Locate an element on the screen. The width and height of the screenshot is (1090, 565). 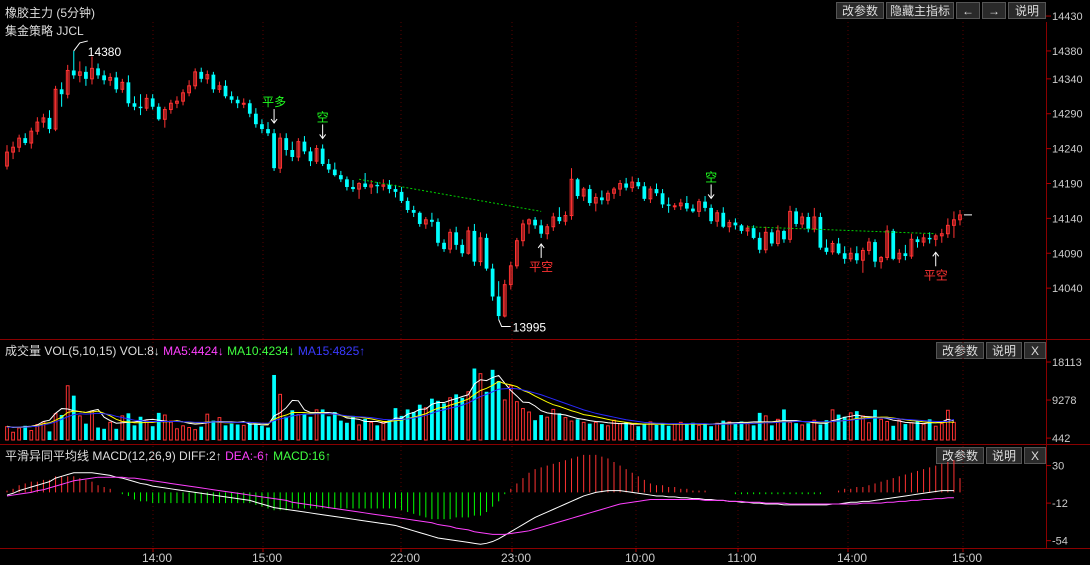
volume-close-button: X is located at coordinates (1035, 350).